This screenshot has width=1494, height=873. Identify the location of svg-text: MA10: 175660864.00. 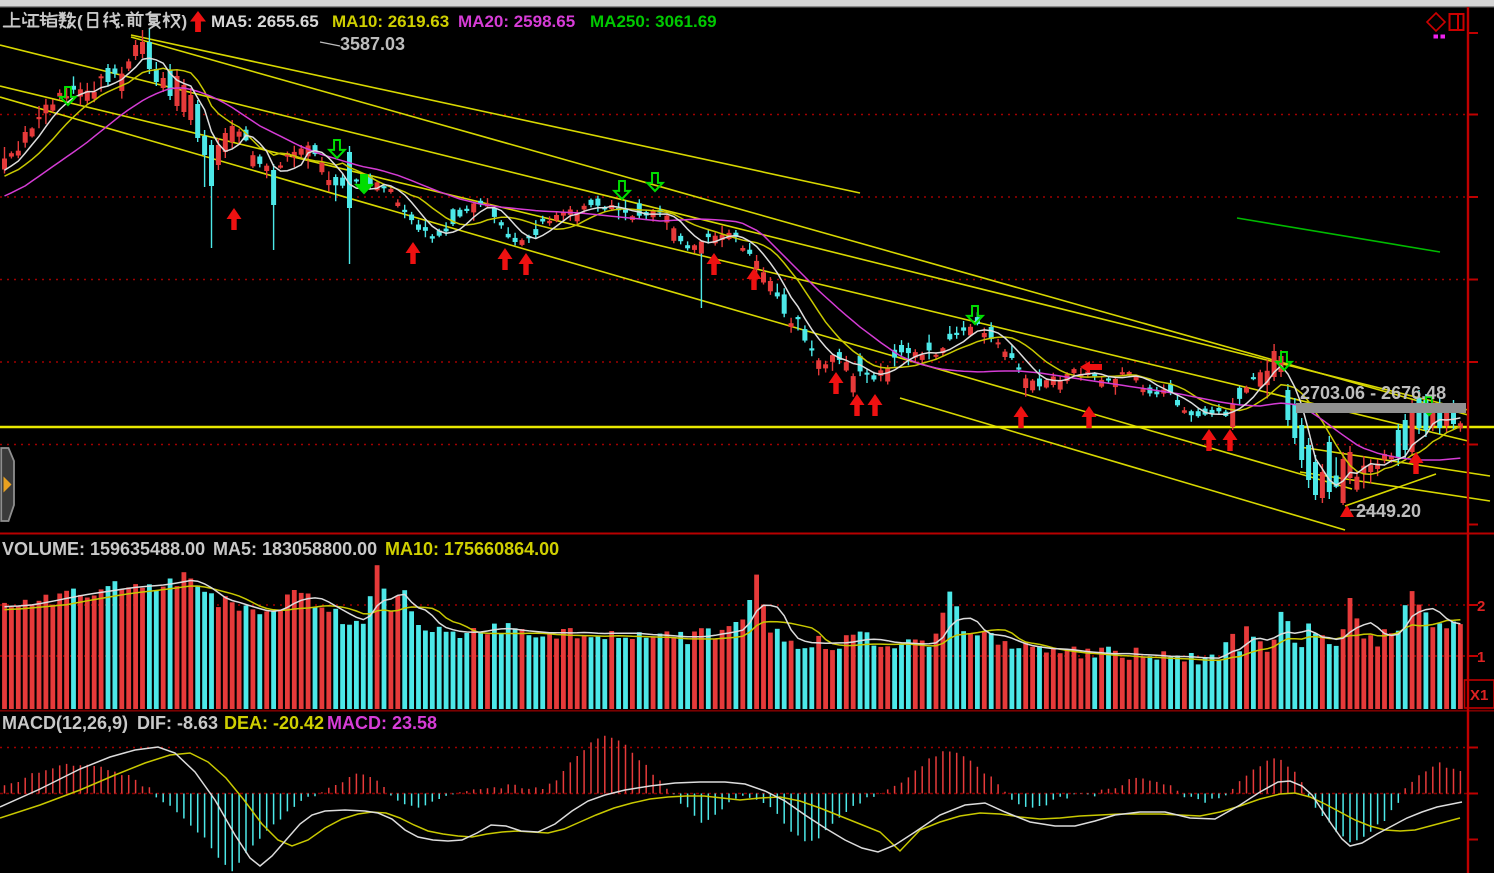
(472, 549).